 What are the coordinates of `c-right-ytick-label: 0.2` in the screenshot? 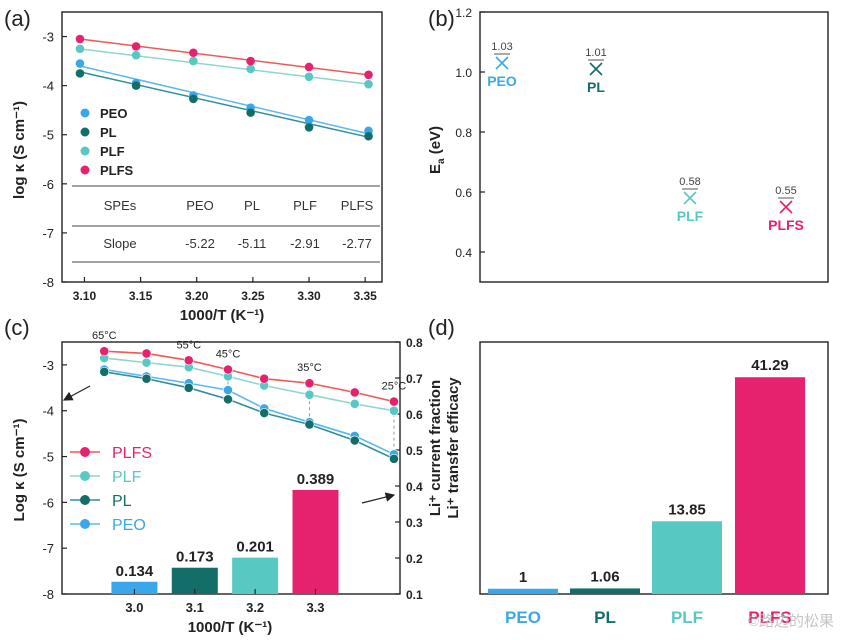 It's located at (414, 559).